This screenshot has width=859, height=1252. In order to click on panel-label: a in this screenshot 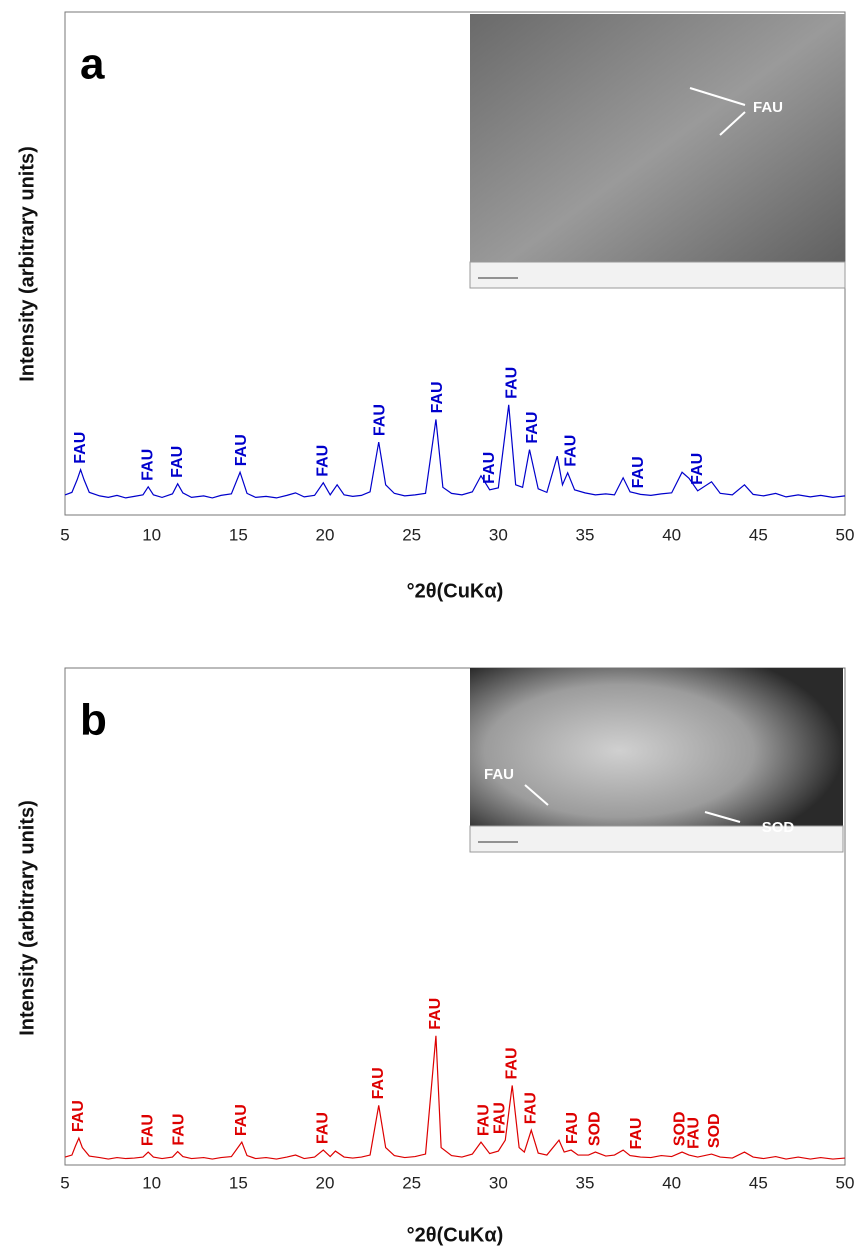, I will do `click(92, 64)`.